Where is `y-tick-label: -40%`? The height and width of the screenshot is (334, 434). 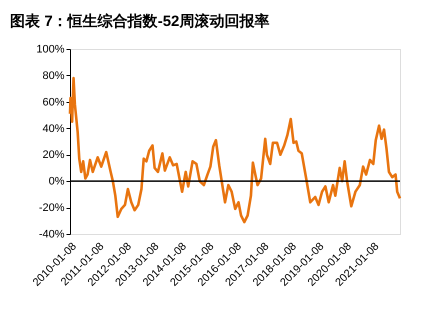
y-tick-label: -40% is located at coordinates (51, 234).